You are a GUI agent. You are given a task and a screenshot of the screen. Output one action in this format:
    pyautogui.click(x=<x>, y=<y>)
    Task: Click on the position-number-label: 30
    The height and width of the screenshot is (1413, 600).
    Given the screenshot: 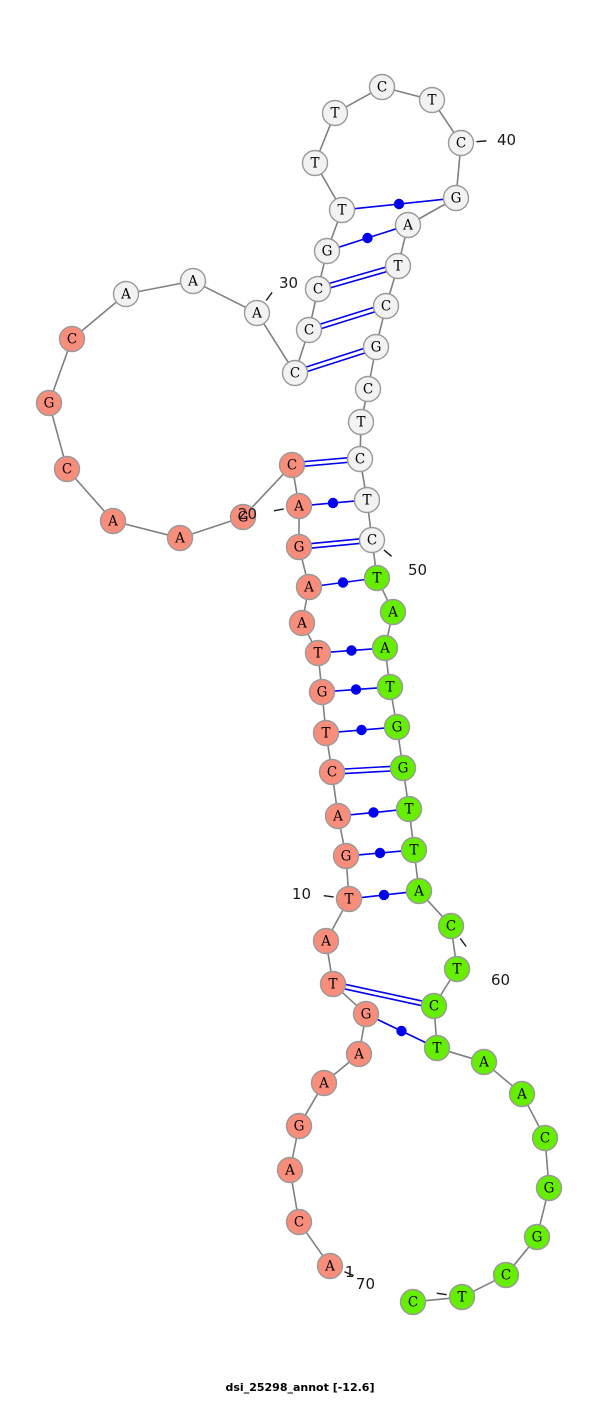 What is the action you would take?
    pyautogui.click(x=288, y=283)
    